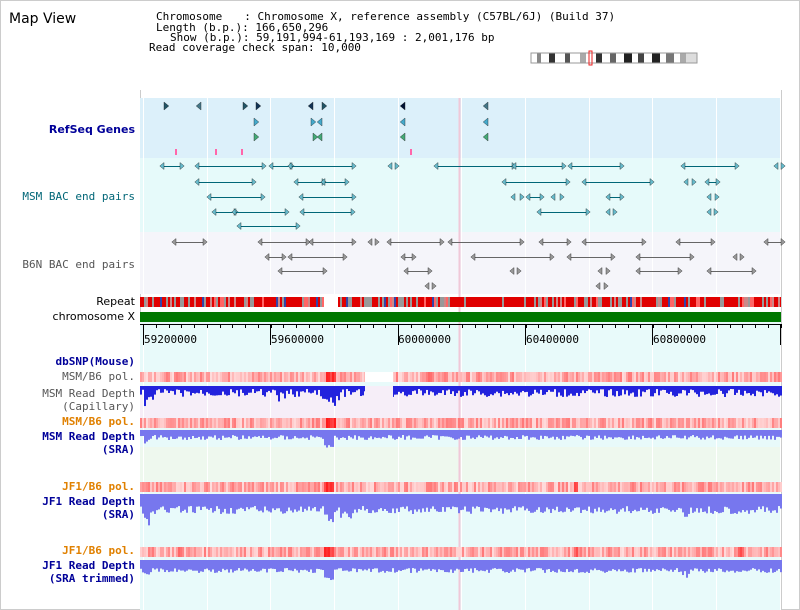 The image size is (800, 610). What do you see at coordinates (98, 376) in the screenshot?
I see `track-label-msm-b6-pol-1: MSM/B6 pol.` at bounding box center [98, 376].